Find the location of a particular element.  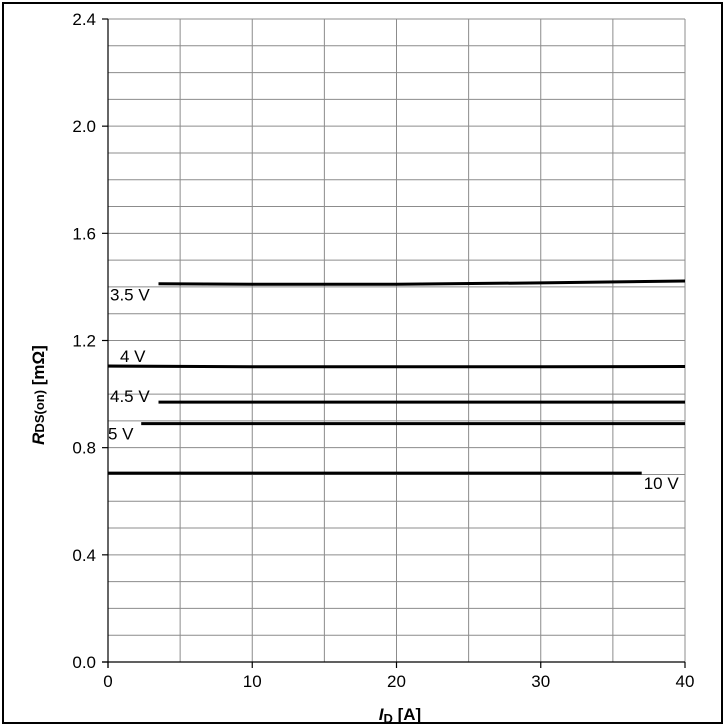

y-axis-title: RDS(on) [mΩ] is located at coordinates (38, 395).